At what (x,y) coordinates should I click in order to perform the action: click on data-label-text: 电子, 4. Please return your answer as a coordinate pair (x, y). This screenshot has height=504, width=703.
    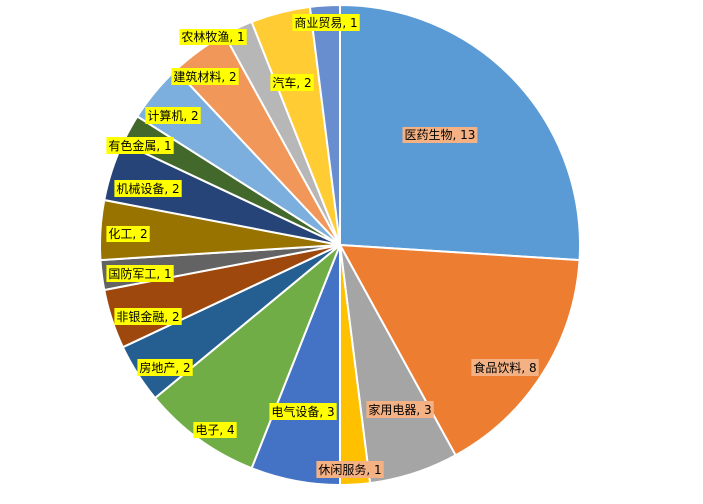
    Looking at the image, I should click on (214, 430).